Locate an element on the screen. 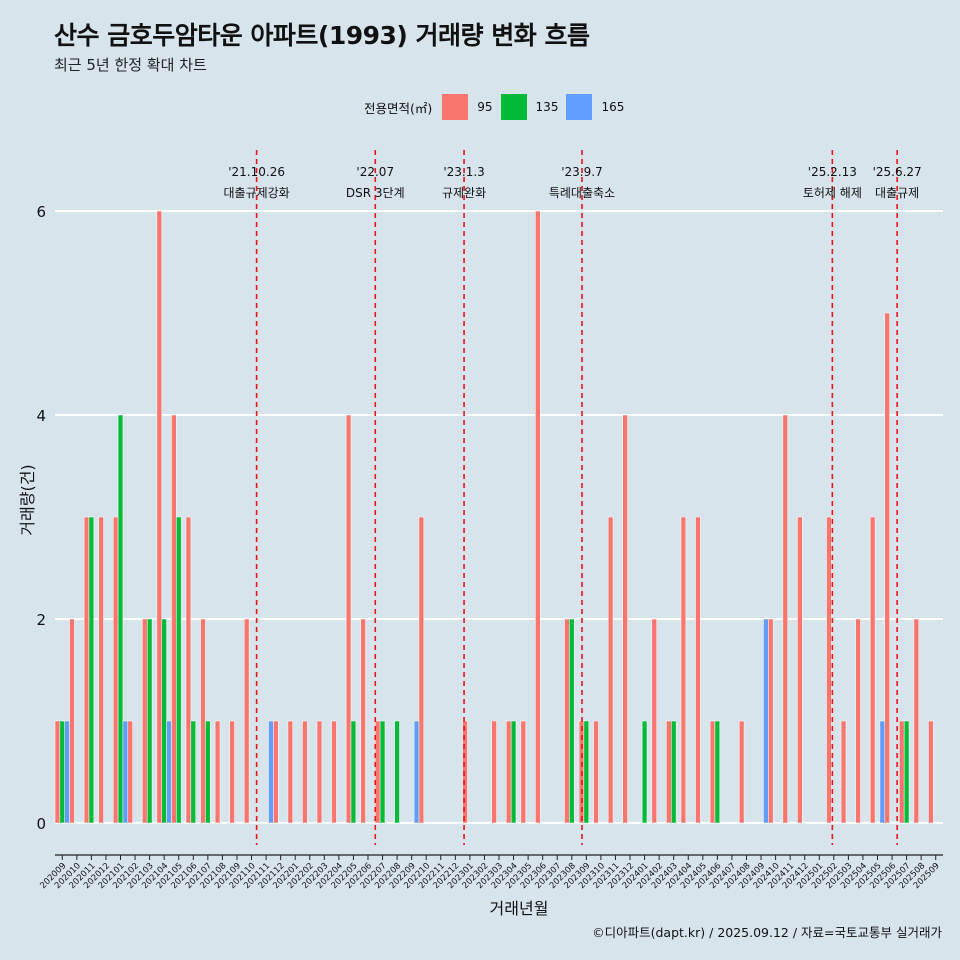  y-axis-title: 거래량(건) is located at coordinates (27, 499).